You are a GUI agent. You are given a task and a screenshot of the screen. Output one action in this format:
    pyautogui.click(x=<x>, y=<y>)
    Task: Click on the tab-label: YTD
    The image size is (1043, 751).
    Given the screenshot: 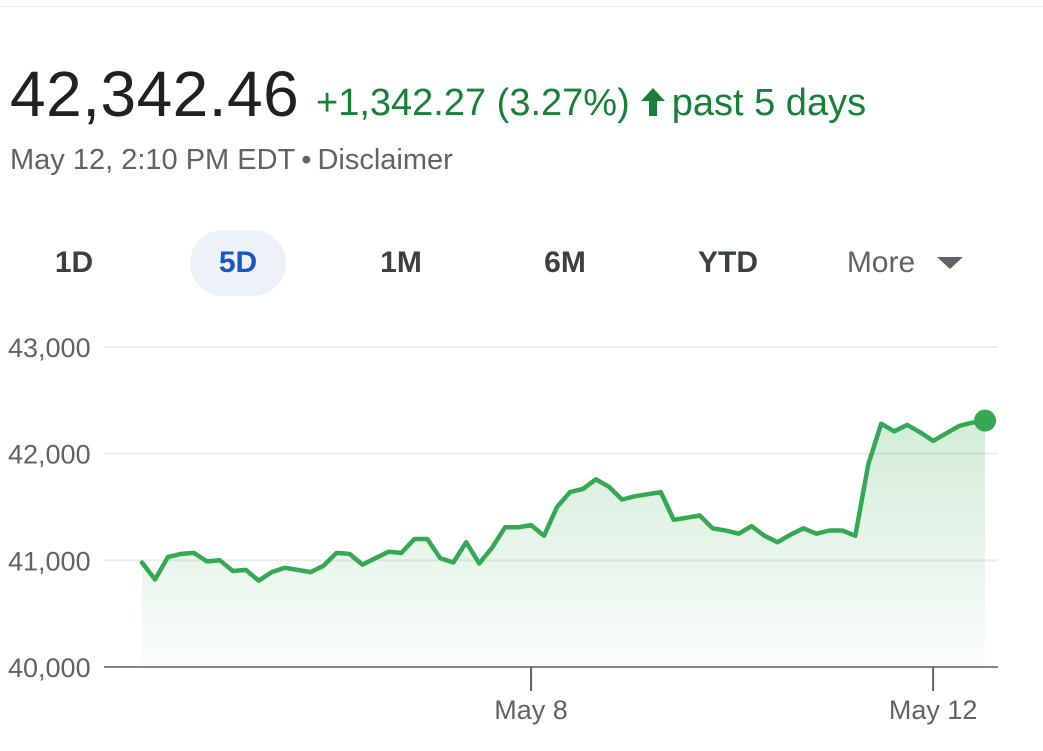 What is the action you would take?
    pyautogui.click(x=728, y=262)
    